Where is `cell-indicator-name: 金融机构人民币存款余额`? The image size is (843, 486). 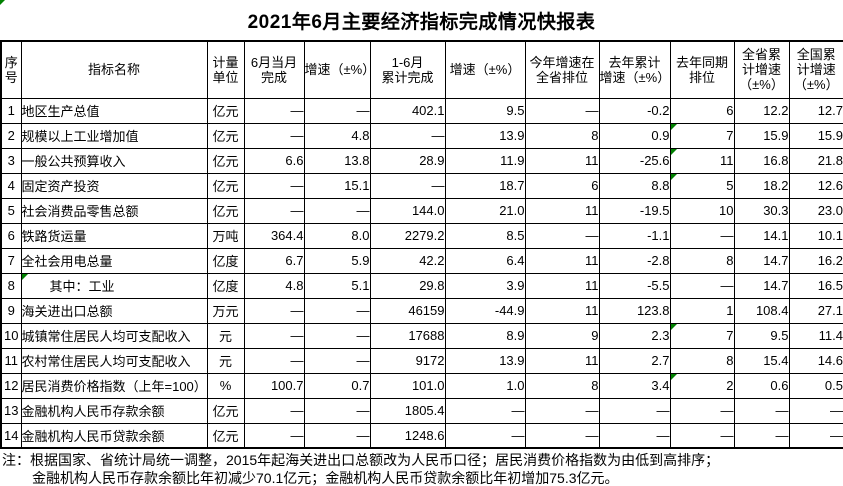 cell-indicator-name: 金融机构人民币存款余额 is located at coordinates (114, 410).